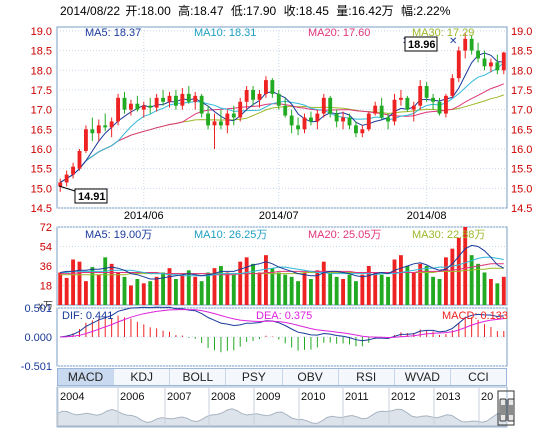 The height and width of the screenshot is (433, 534). I want to click on header-low: 低:17.90, so click(254, 11).